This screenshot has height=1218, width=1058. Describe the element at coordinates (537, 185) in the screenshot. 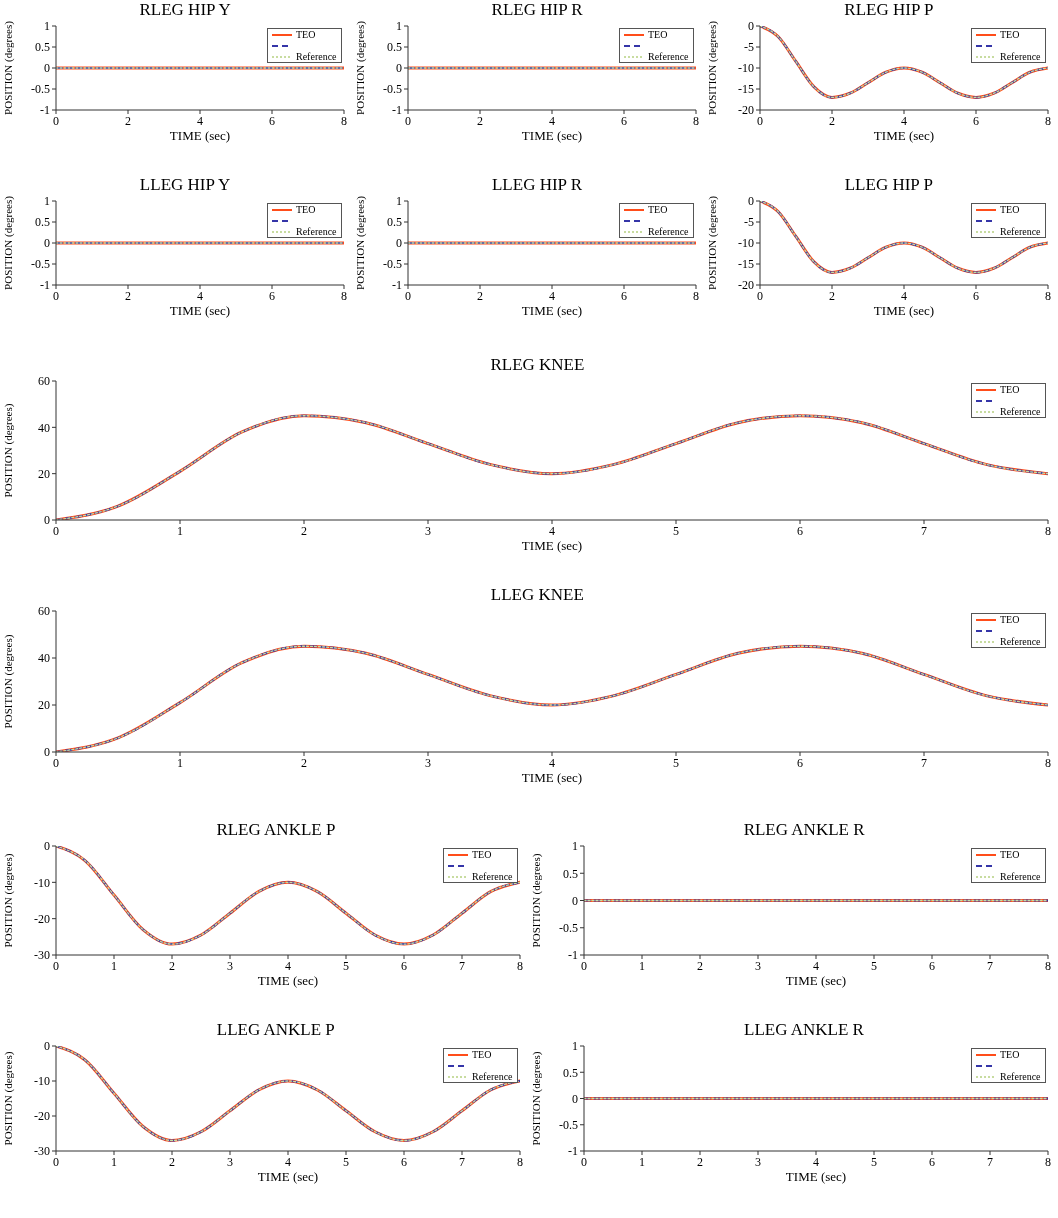

I see `chart-title: LLEG HIP R` at that location.